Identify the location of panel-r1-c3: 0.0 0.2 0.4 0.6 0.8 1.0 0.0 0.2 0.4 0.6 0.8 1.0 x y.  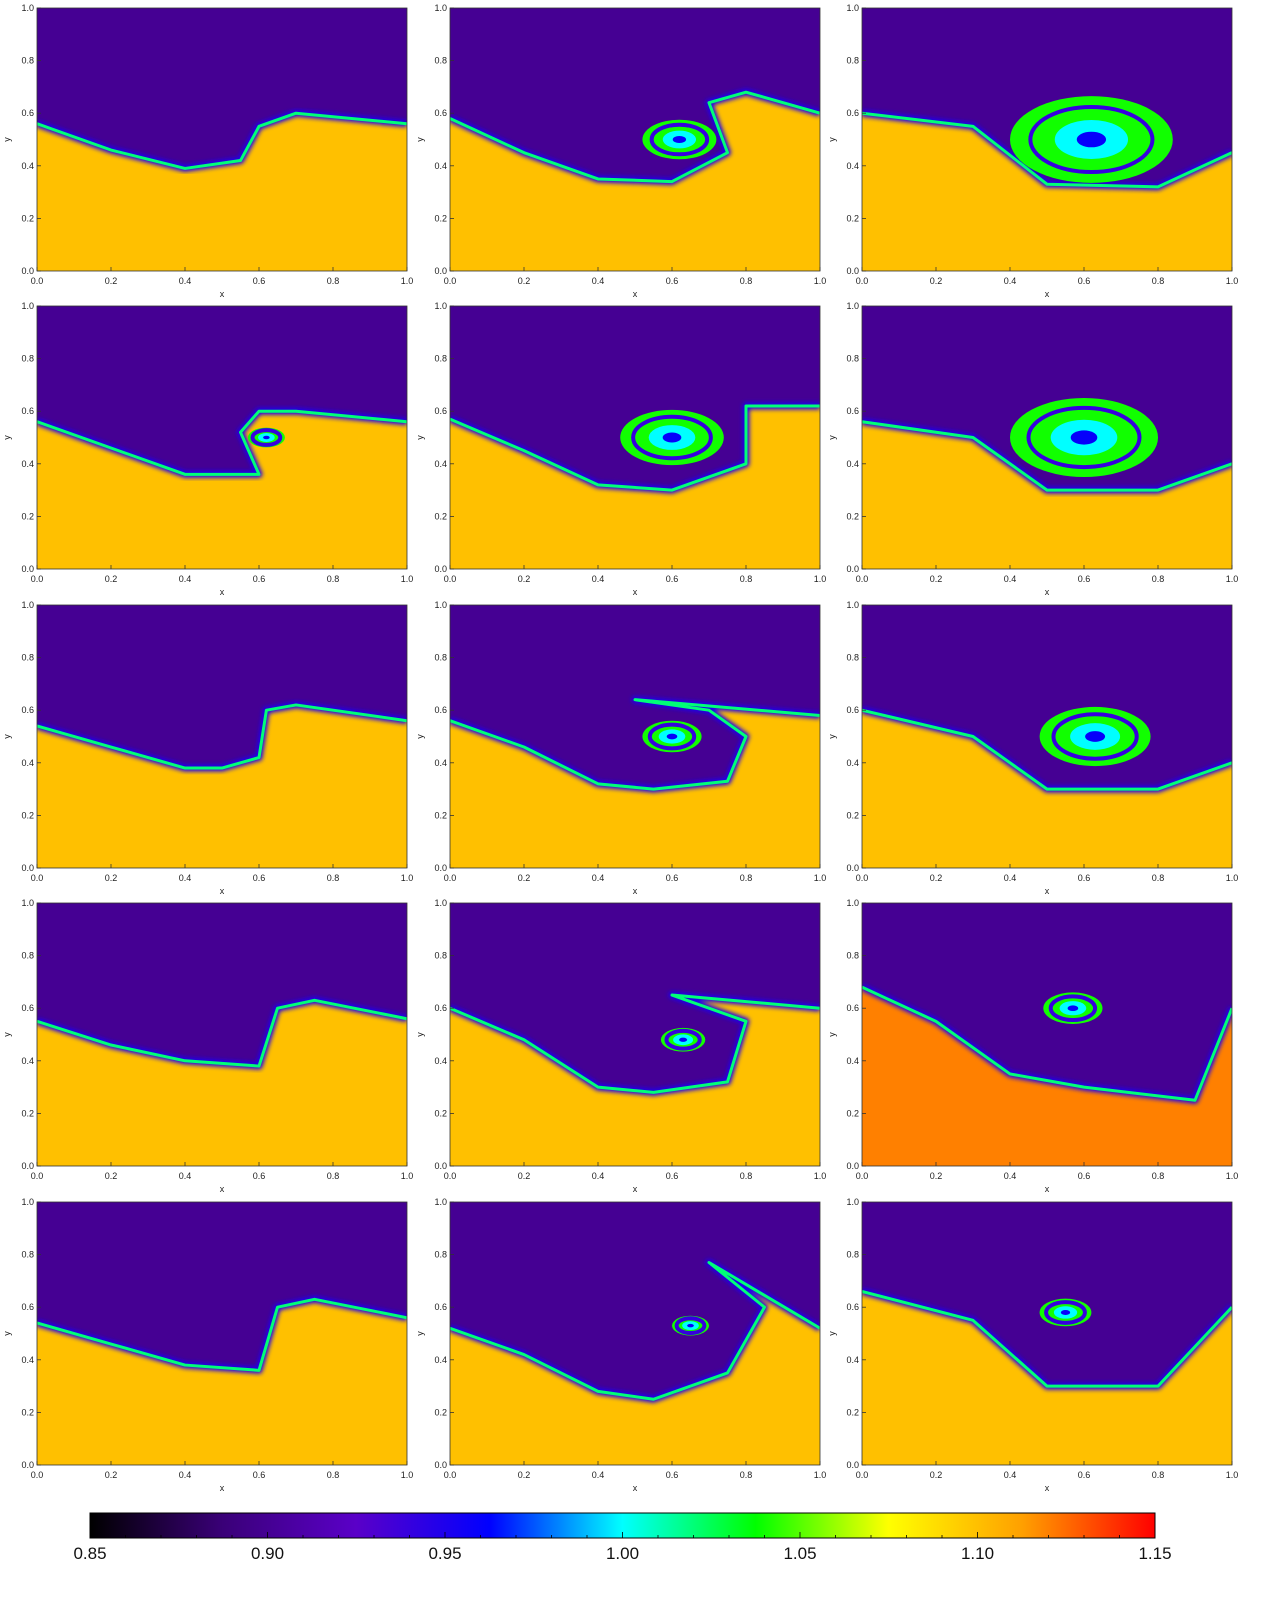
(1032, 151).